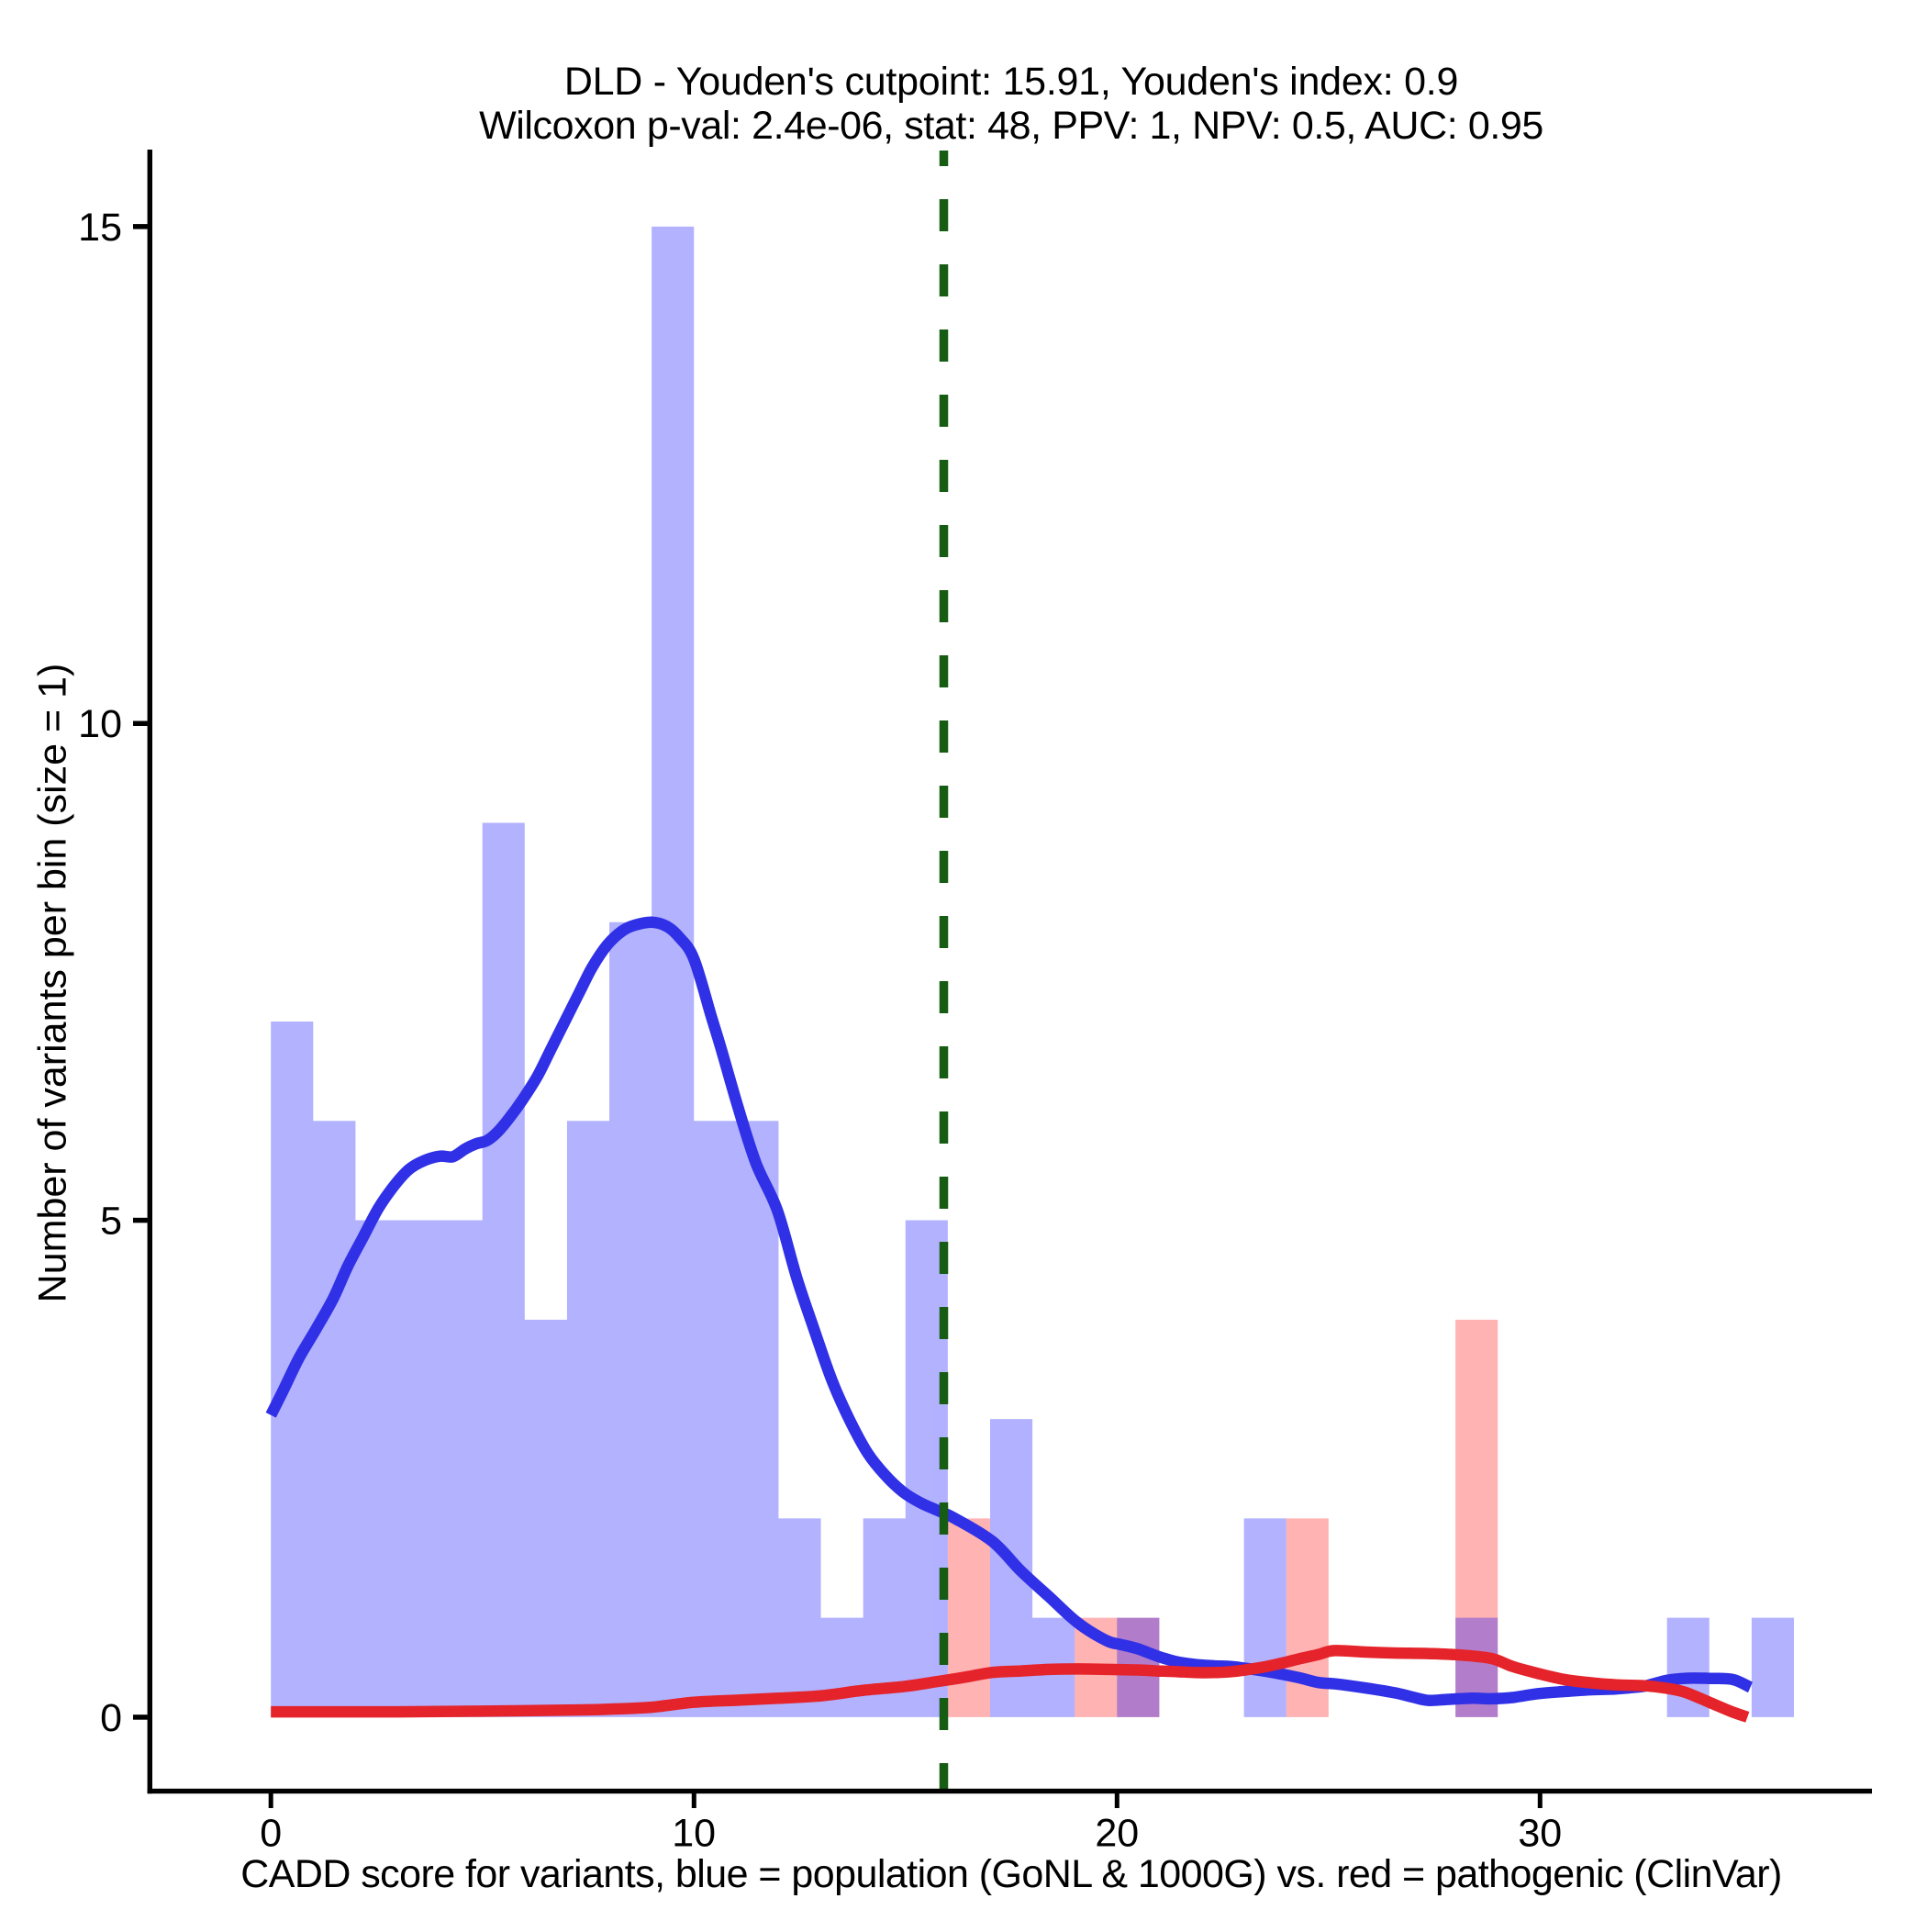 The width and height of the screenshot is (1927, 1932). What do you see at coordinates (1540, 1834) in the screenshot?
I see `svg-text: 30` at bounding box center [1540, 1834].